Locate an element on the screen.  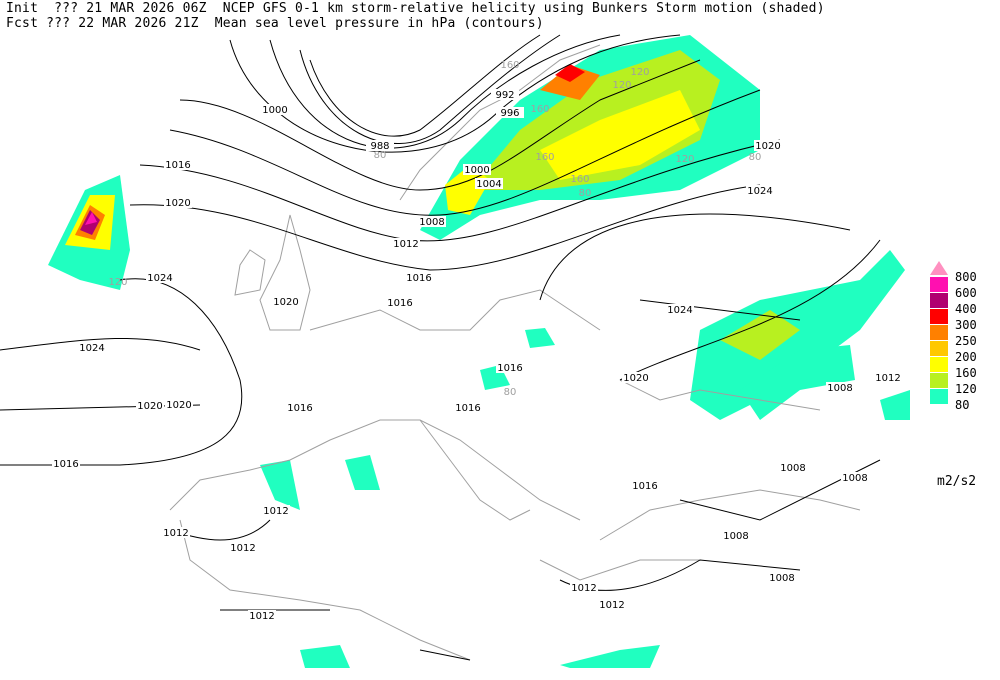
helicity-label: 80 is located at coordinates (585, 193).